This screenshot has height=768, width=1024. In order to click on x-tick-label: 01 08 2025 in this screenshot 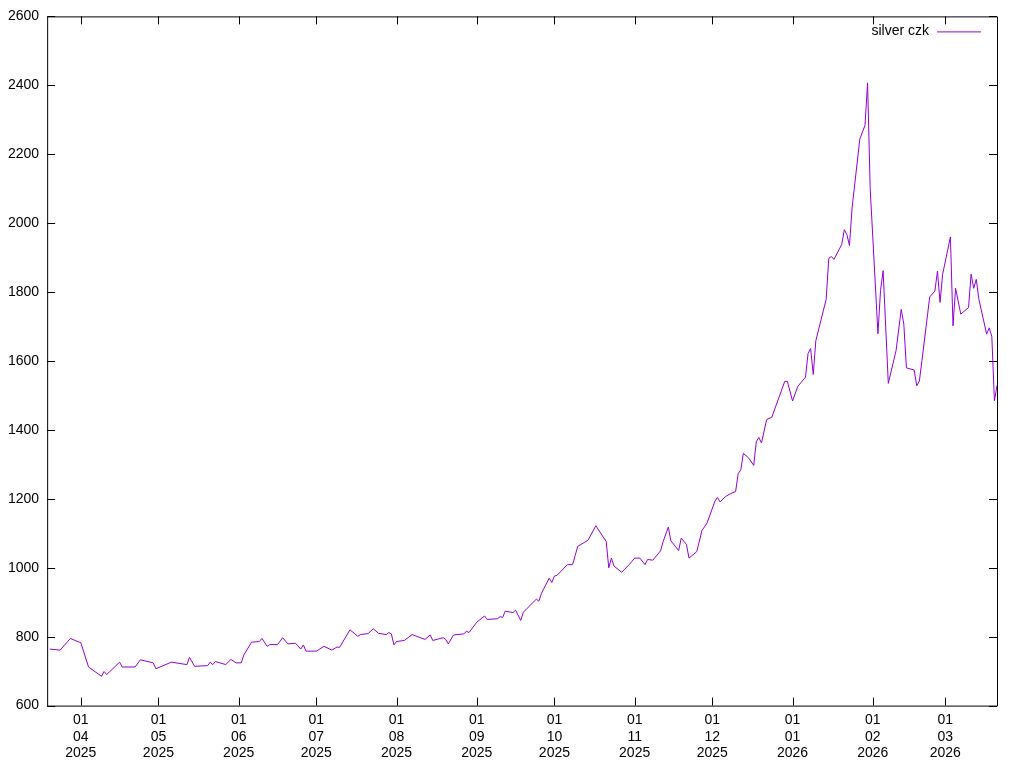, I will do `click(396, 735)`.